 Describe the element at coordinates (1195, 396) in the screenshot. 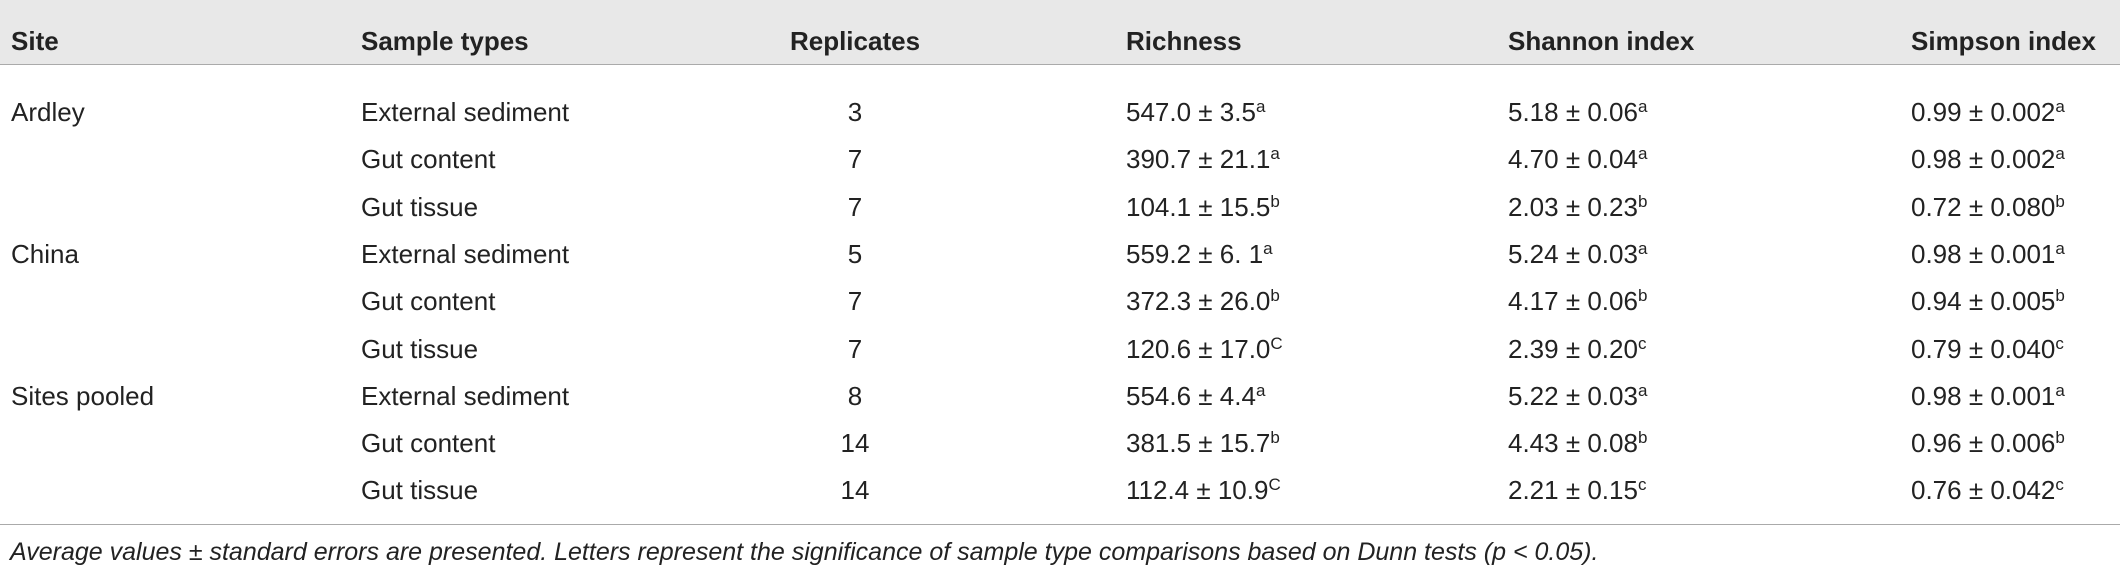

I see `stat-cell: 554.6 ± 4.4a` at that location.